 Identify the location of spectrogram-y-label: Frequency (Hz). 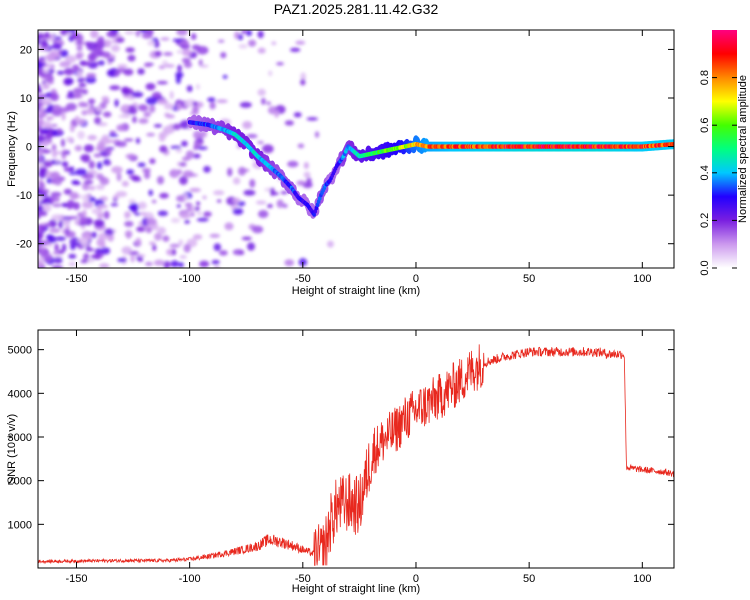
(12, 149).